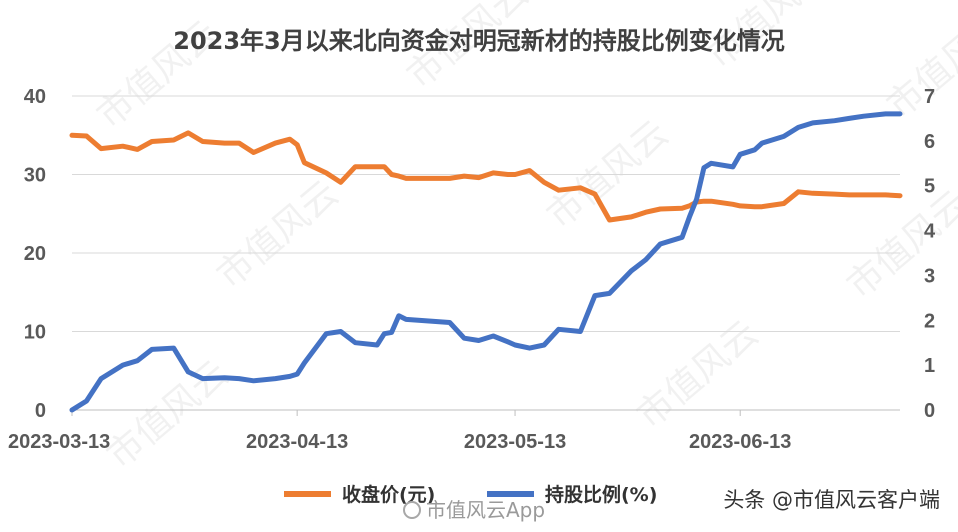 Image resolution: width=958 pixels, height=532 pixels. I want to click on left-y-tick-label: 20, so click(35, 254).